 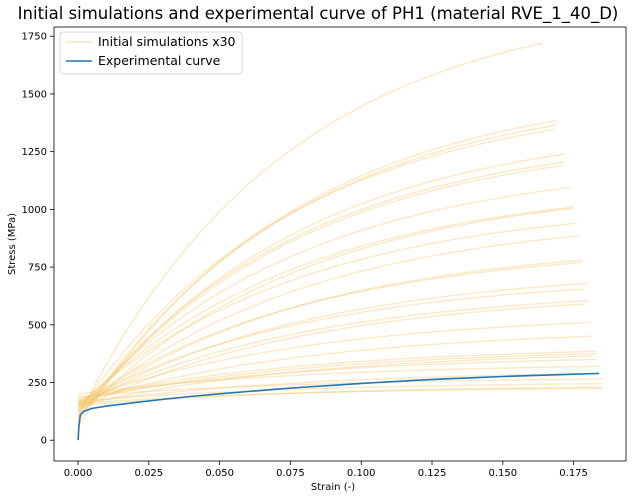 I want to click on y-tick-label: 1250, so click(x=34, y=152).